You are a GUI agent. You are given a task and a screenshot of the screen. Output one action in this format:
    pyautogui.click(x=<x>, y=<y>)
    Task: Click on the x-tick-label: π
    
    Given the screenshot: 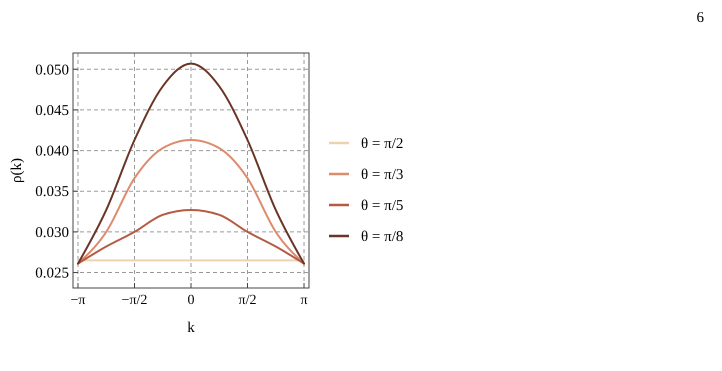 What is the action you would take?
    pyautogui.click(x=304, y=300)
    